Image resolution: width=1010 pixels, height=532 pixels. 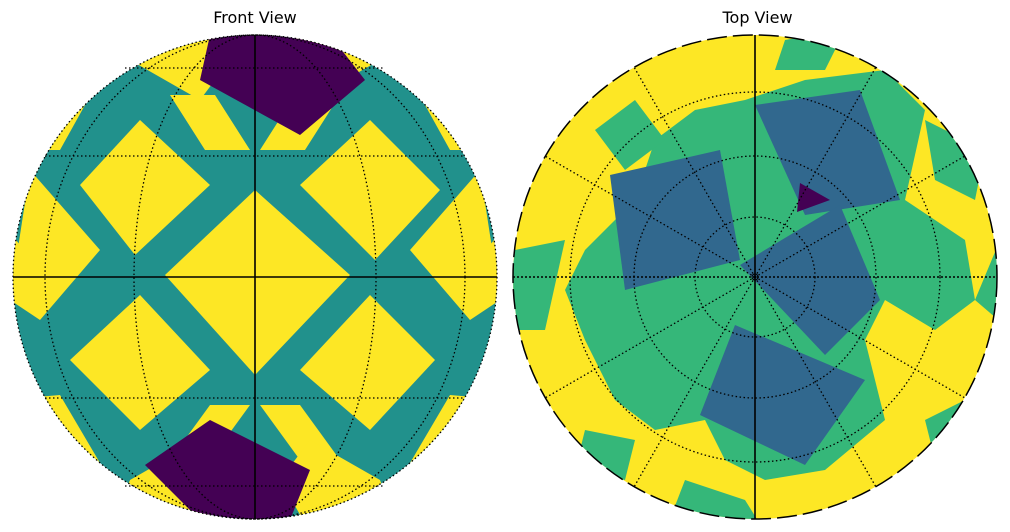 I want to click on top-view-title: Top View, so click(x=757, y=17).